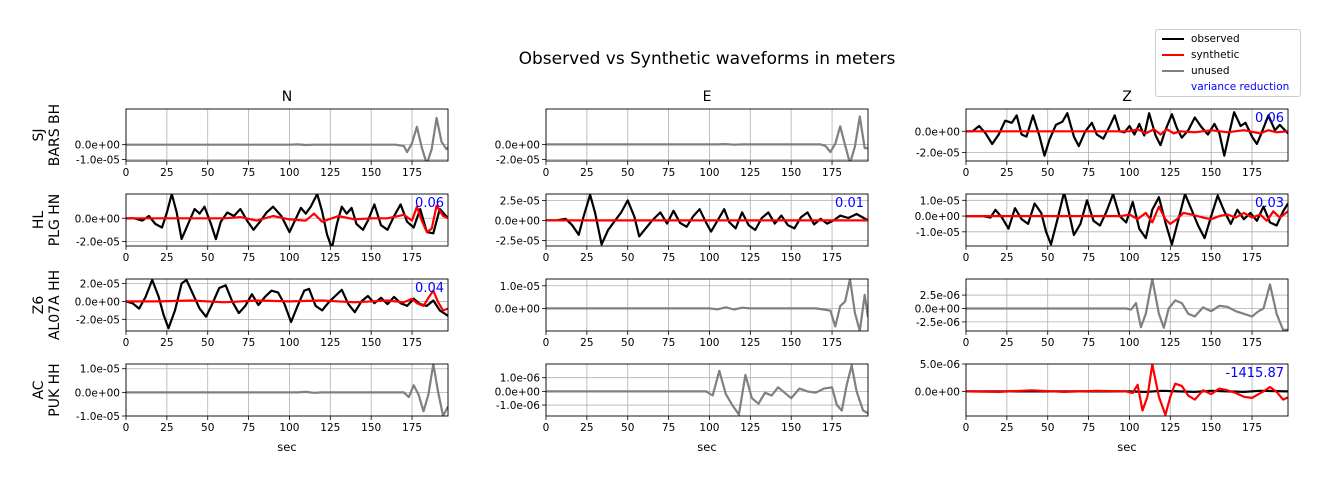 The width and height of the screenshot is (1329, 485). I want to click on y-tick-label: -1.0e-06, so click(518, 406).